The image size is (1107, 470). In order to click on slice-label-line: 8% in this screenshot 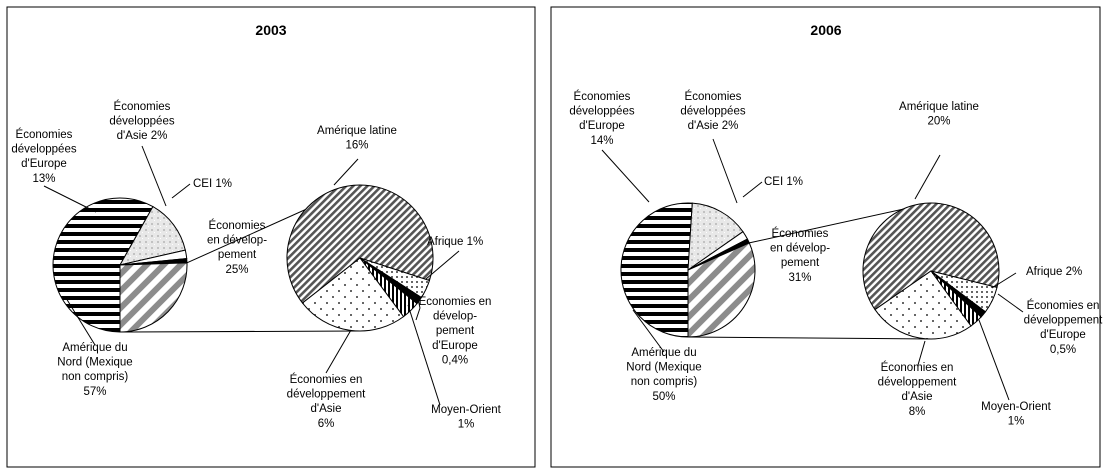, I will do `click(917, 412)`.